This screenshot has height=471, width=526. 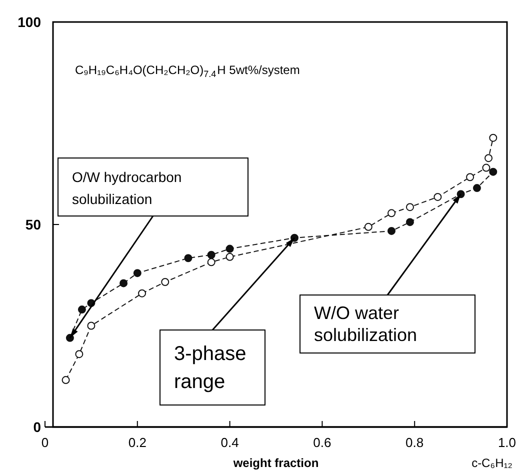 What do you see at coordinates (322, 442) in the screenshot?
I see `x-tick-label: 0.6` at bounding box center [322, 442].